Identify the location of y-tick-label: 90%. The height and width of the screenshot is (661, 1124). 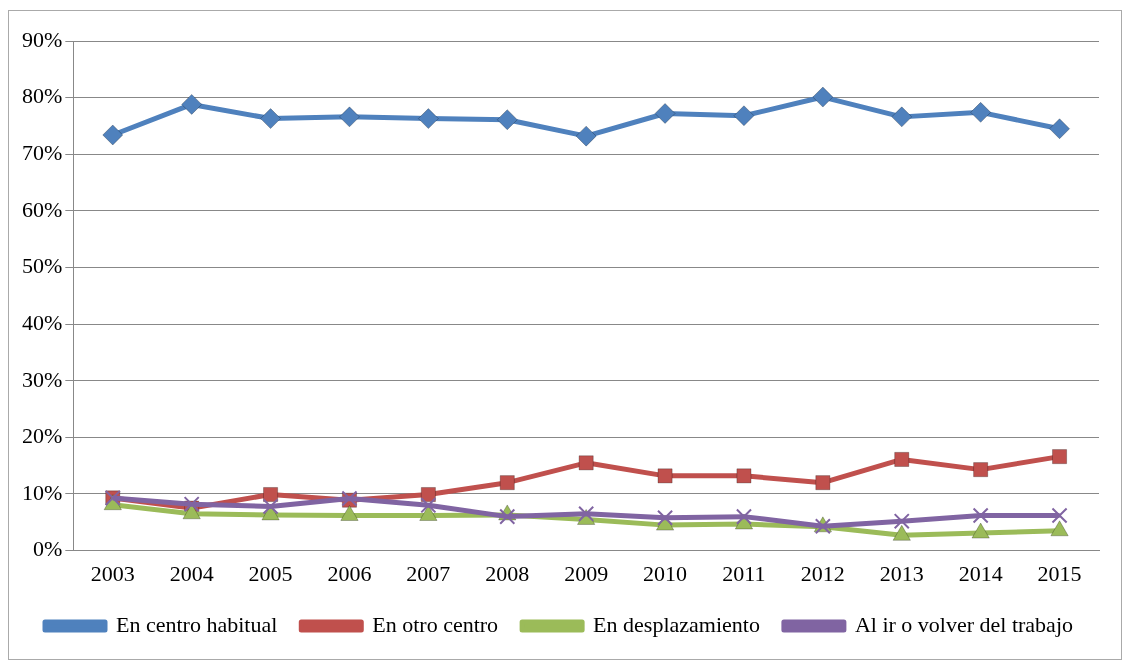
(42, 39).